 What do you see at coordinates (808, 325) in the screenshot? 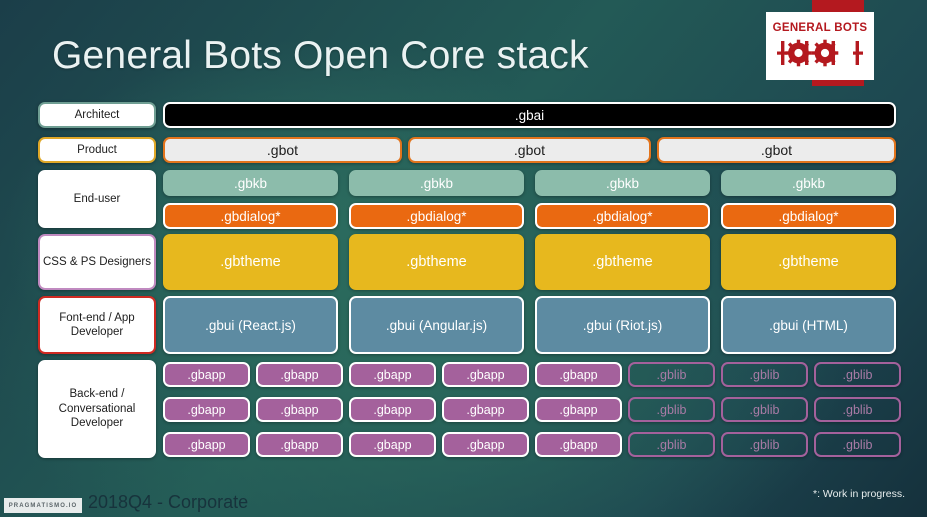
I see `layer-box-gbui-html: .gbui (HTML)` at bounding box center [808, 325].